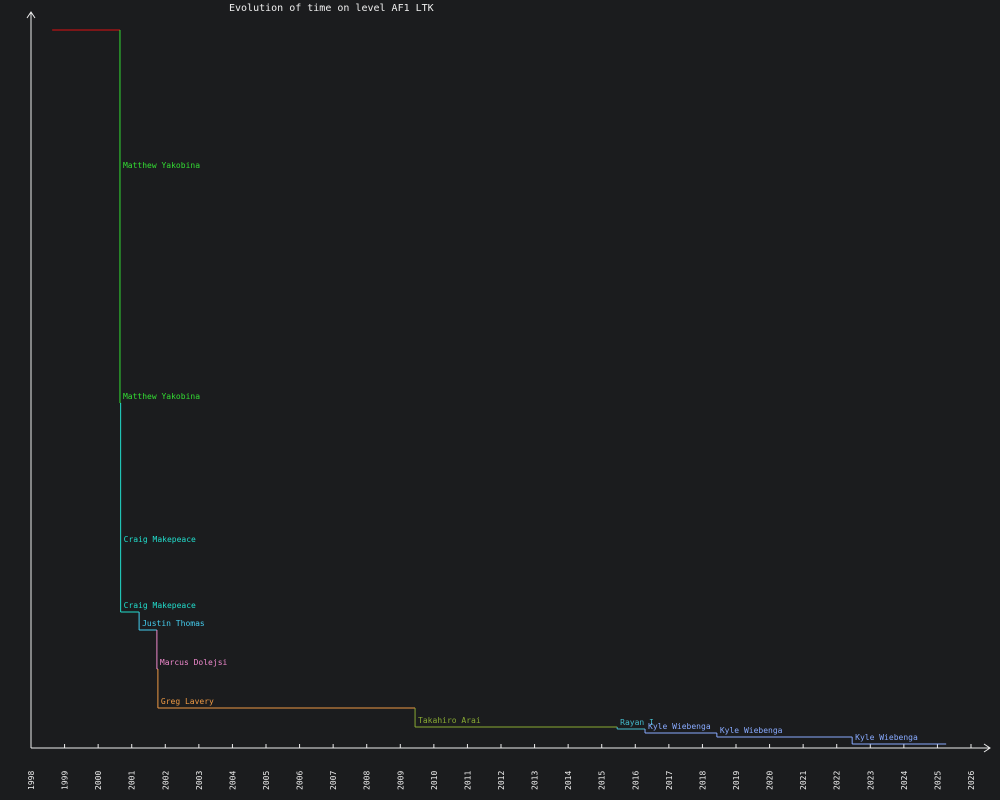 The width and height of the screenshot is (1000, 800). I want to click on y-axis, so click(31, 379).